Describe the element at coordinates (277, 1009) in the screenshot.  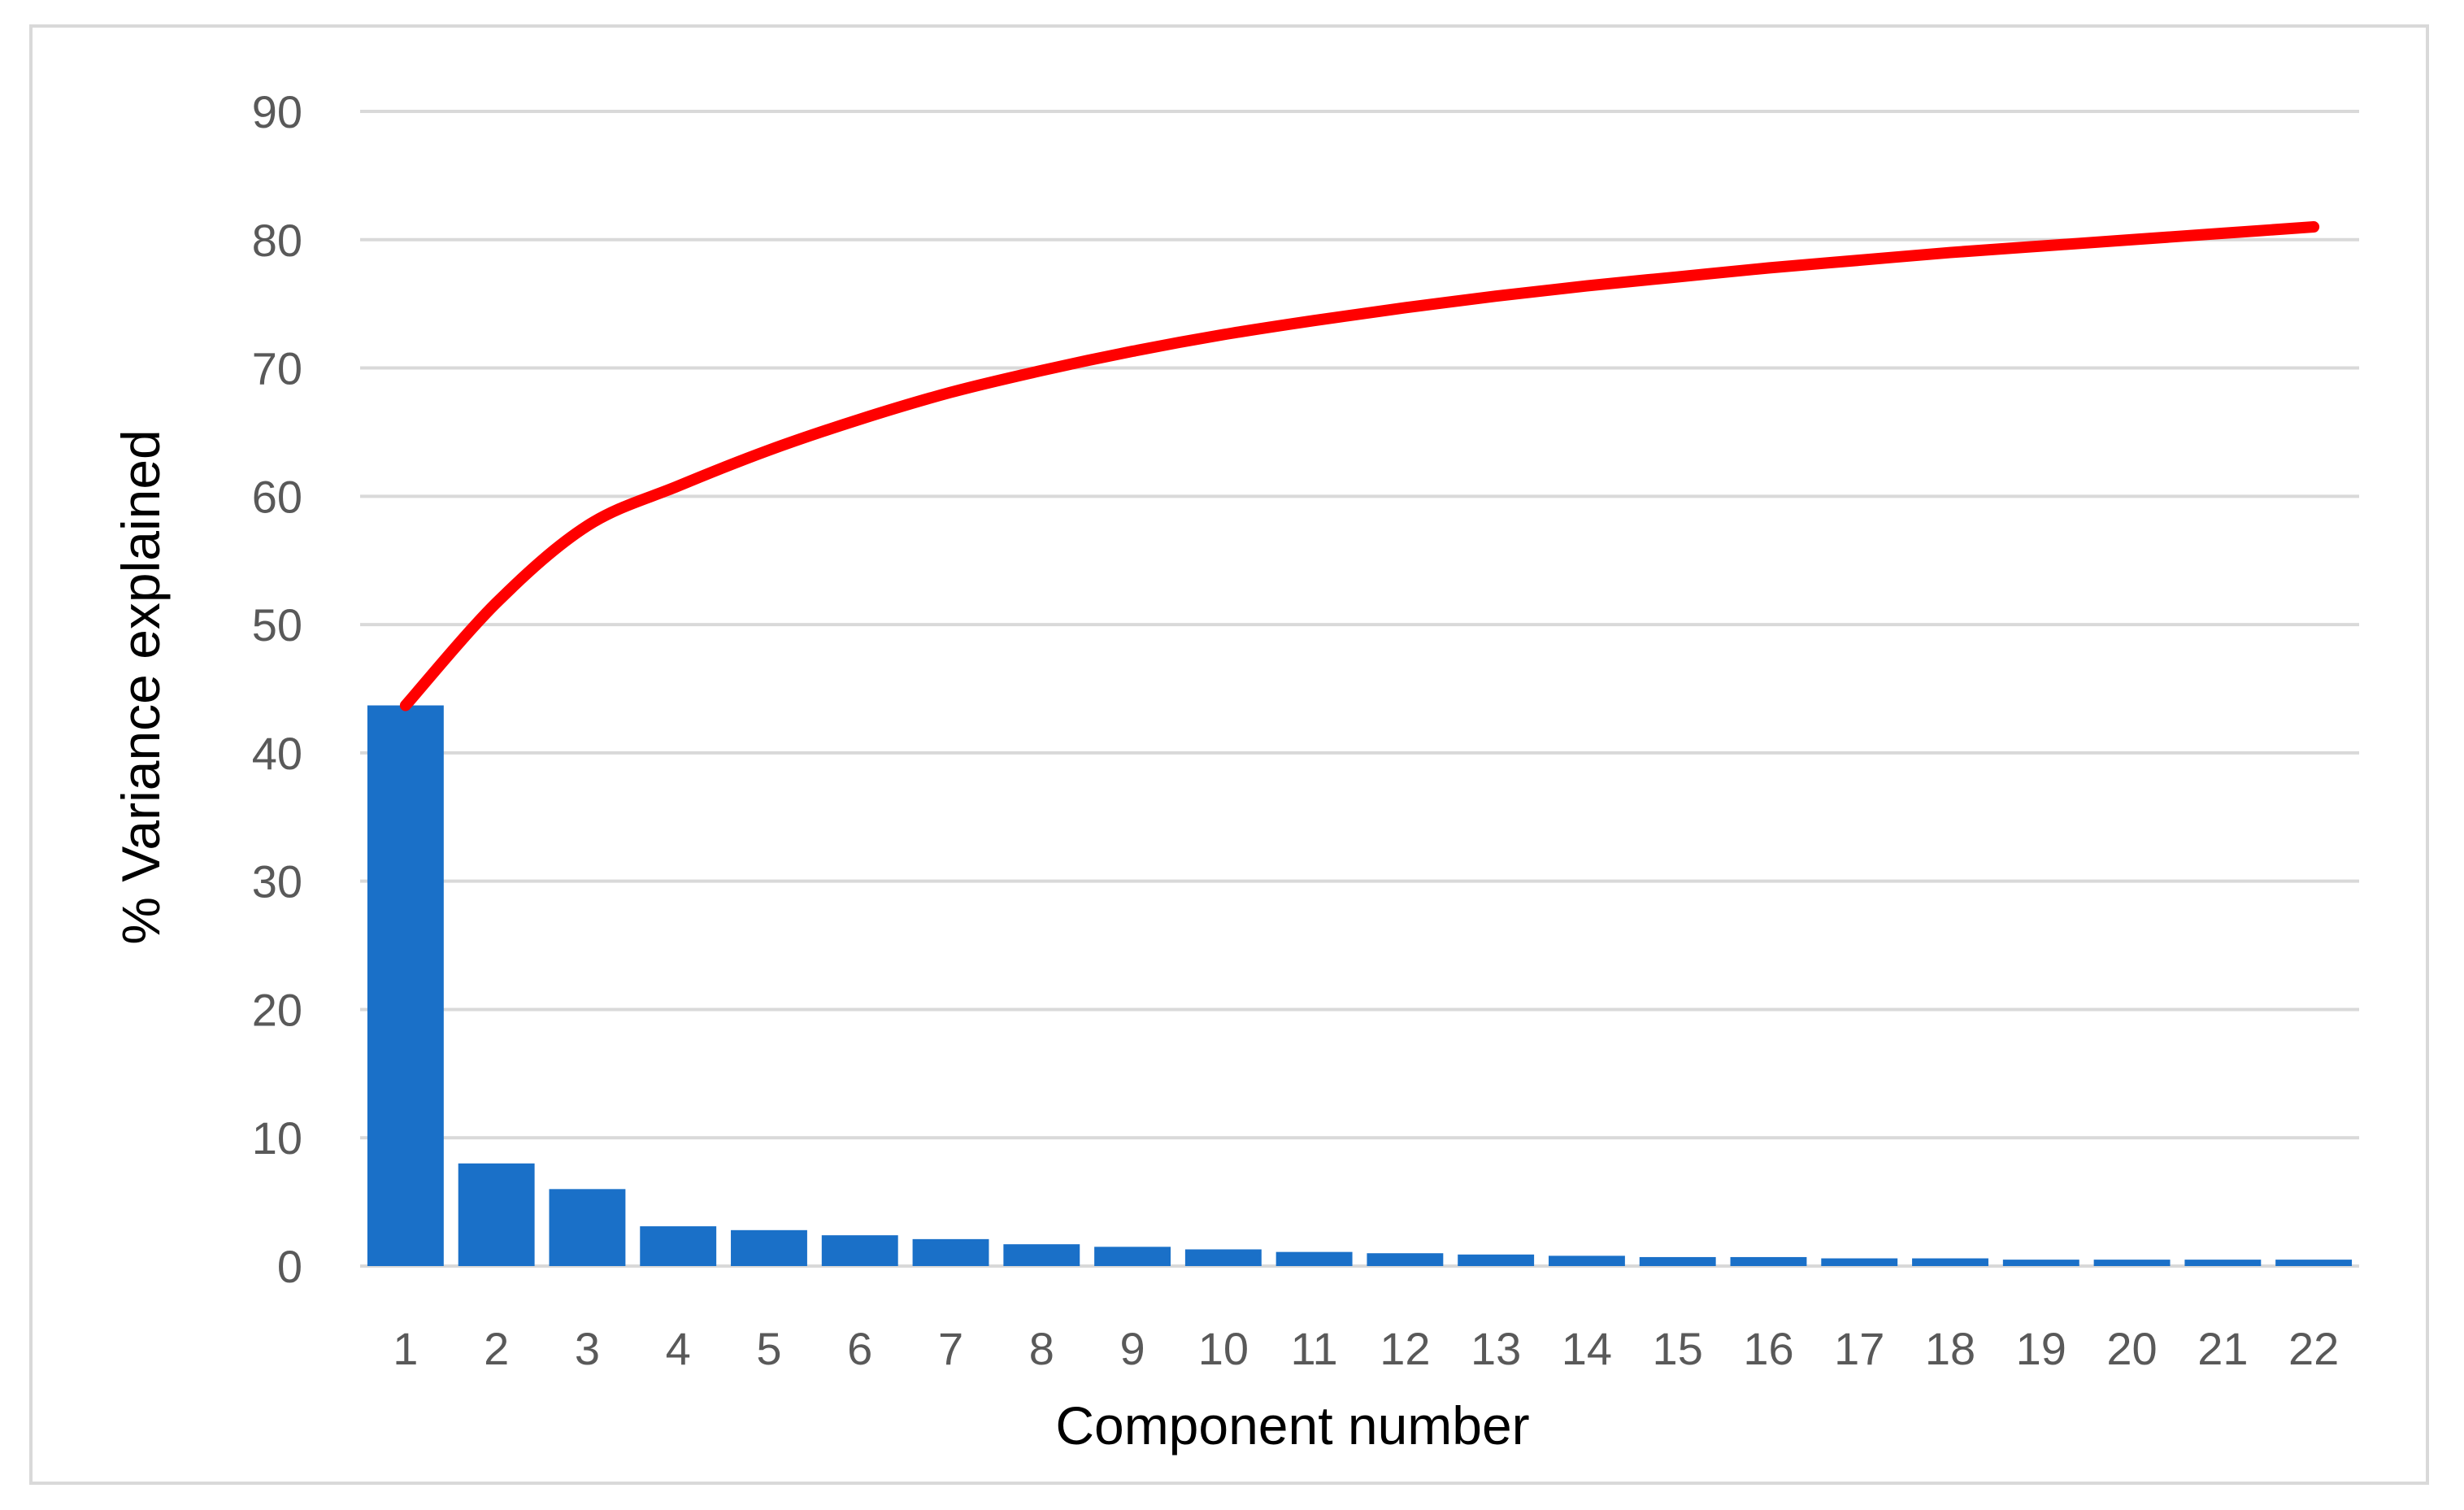
I see `y-tick-label: 20` at that location.